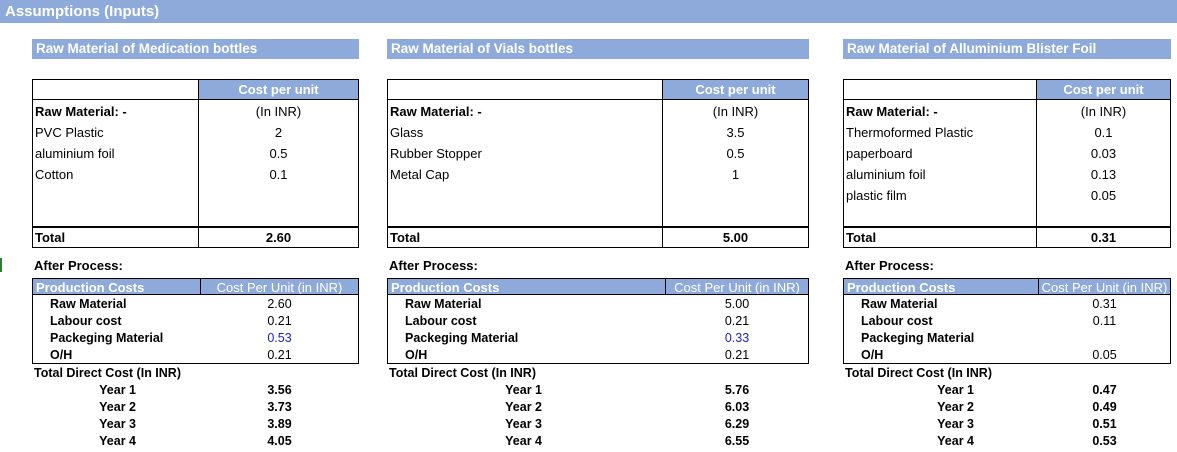 The width and height of the screenshot is (1177, 452). Describe the element at coordinates (69, 132) in the screenshot. I see `item-name: PVC Plastic` at that location.